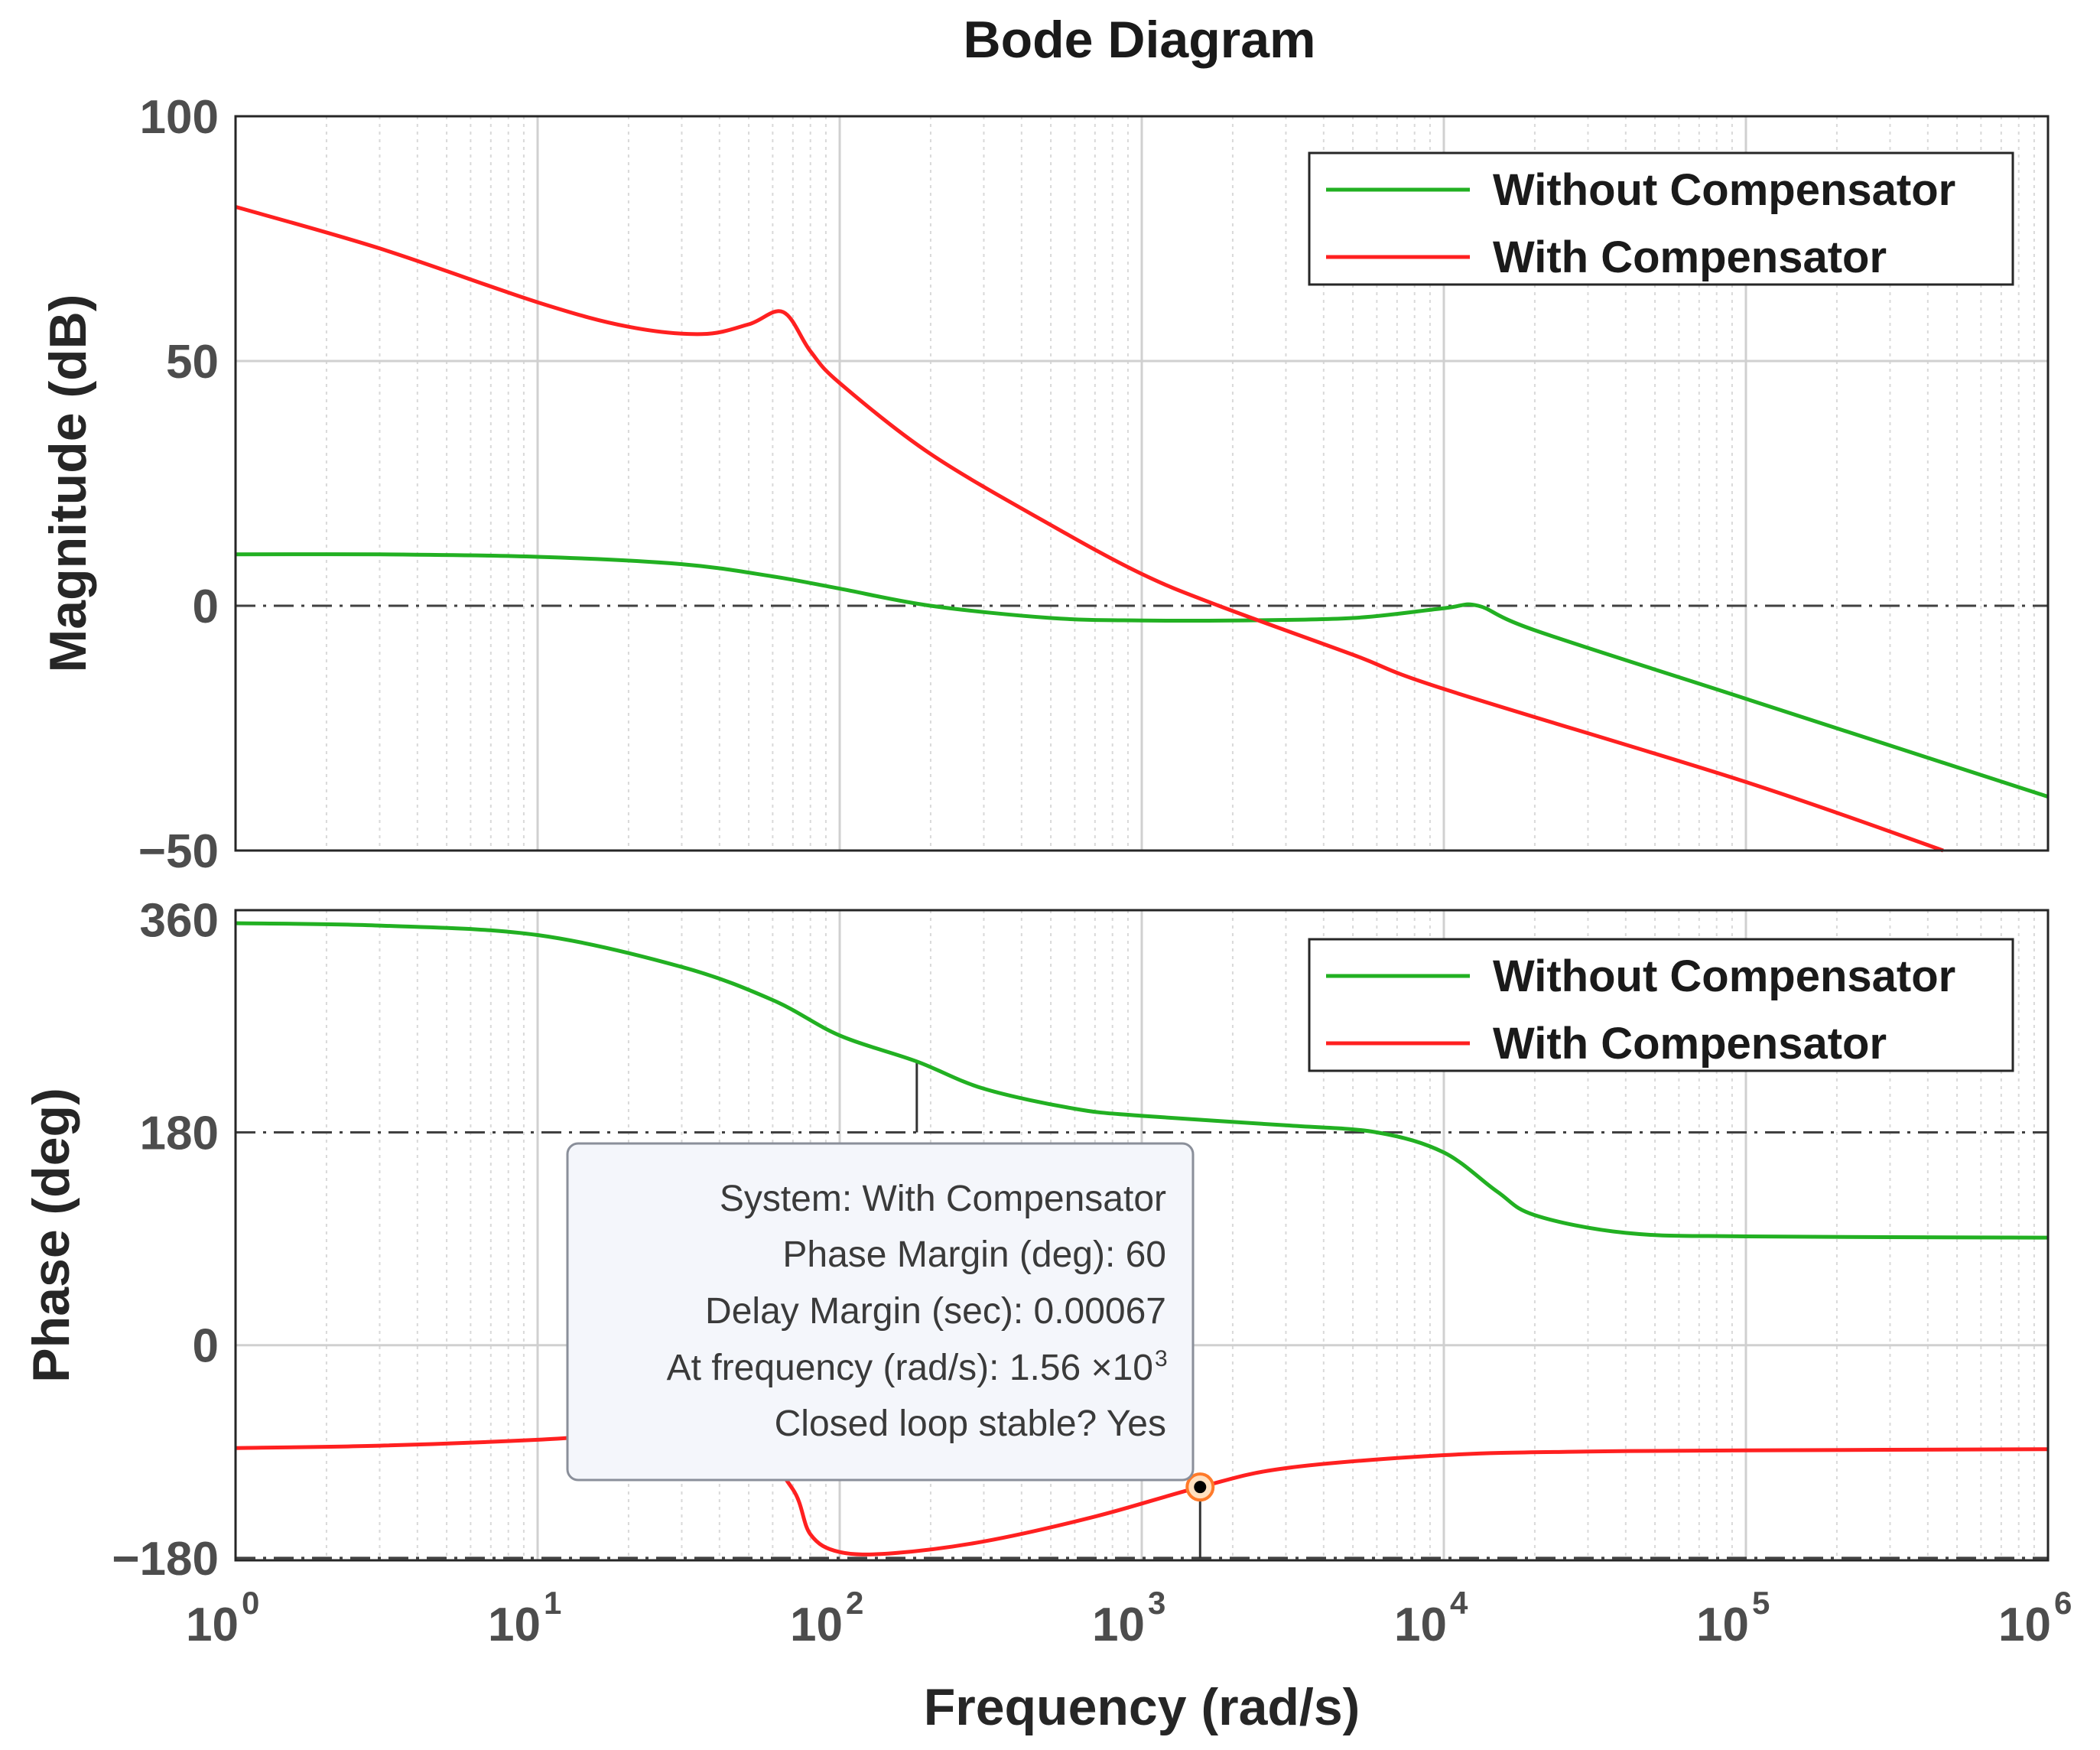 The image size is (2100, 1750). What do you see at coordinates (165, 1559) in the screenshot?
I see `phase-y-tick-label: −180` at bounding box center [165, 1559].